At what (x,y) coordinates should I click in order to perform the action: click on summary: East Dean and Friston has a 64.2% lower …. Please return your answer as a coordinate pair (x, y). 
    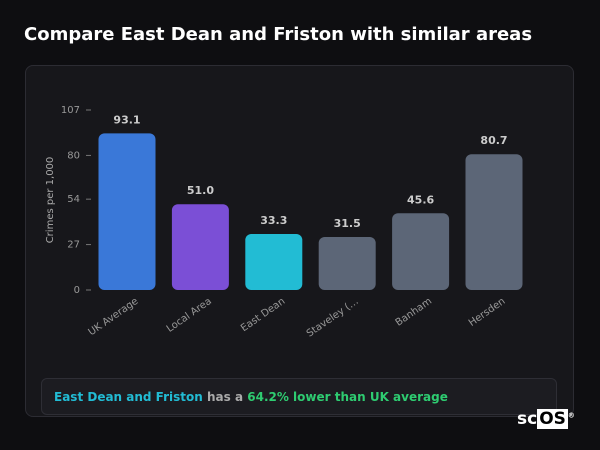
    Looking at the image, I should click on (299, 396).